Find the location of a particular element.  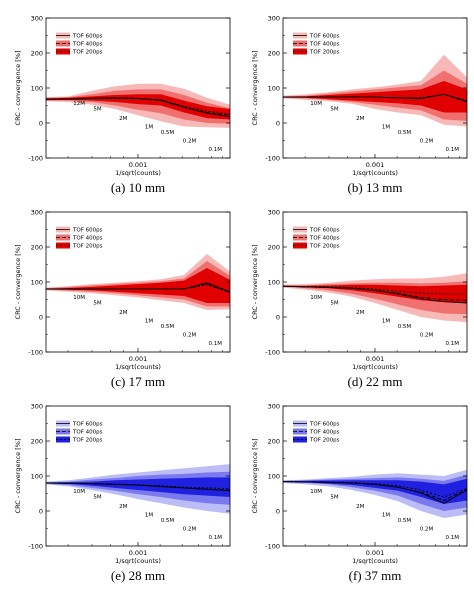

mean-line-tof-400ps is located at coordinates (375, 491).